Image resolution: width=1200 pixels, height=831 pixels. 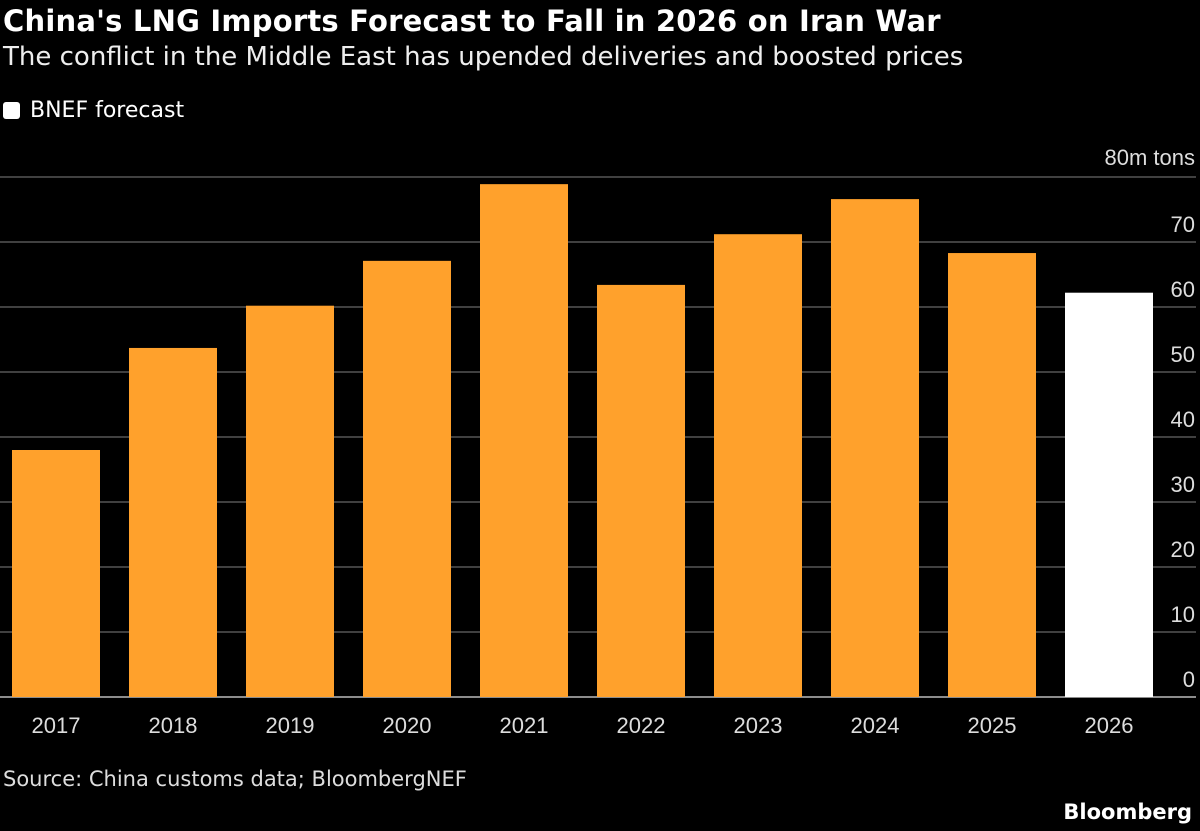 I want to click on y-tick-label: 60, so click(x=1183, y=289).